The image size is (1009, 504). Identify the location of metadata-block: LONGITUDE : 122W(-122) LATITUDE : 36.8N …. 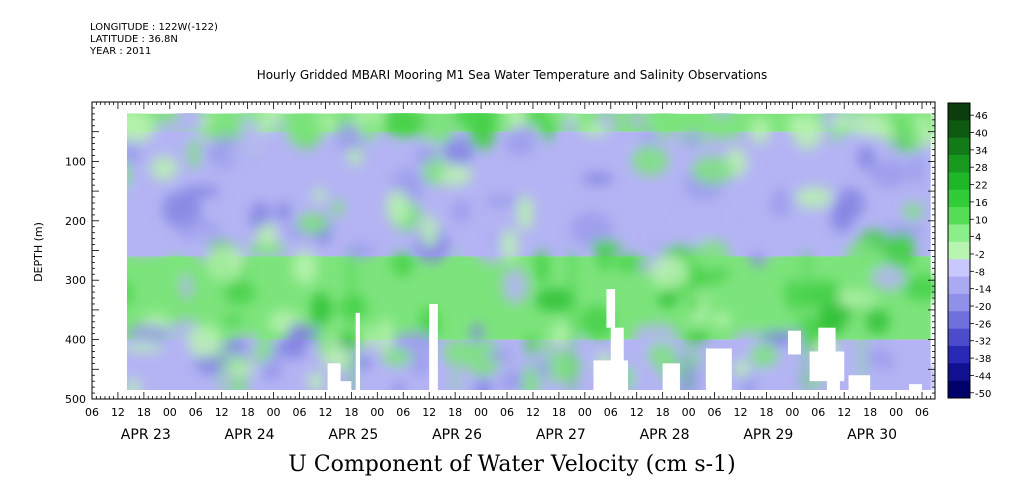
(154, 40).